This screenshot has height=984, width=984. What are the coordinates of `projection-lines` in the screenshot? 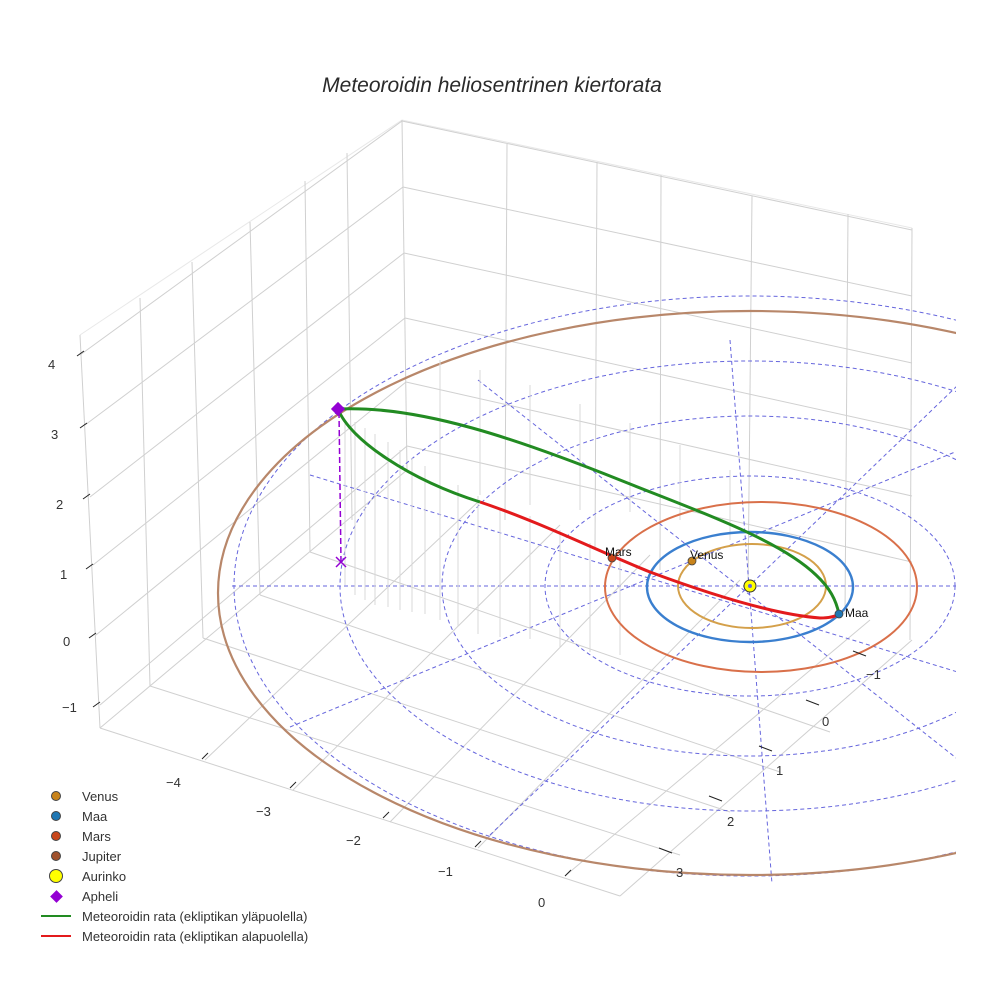 It's located at (537, 507).